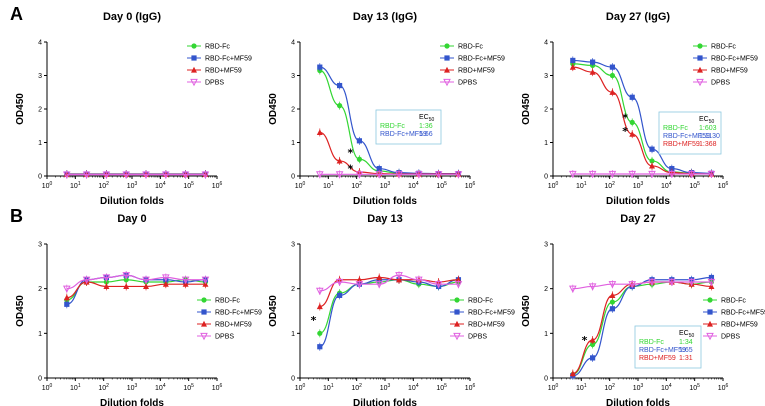  Describe the element at coordinates (132, 17) in the screenshot. I see `chart-title: Day 0 (IgG)` at that location.